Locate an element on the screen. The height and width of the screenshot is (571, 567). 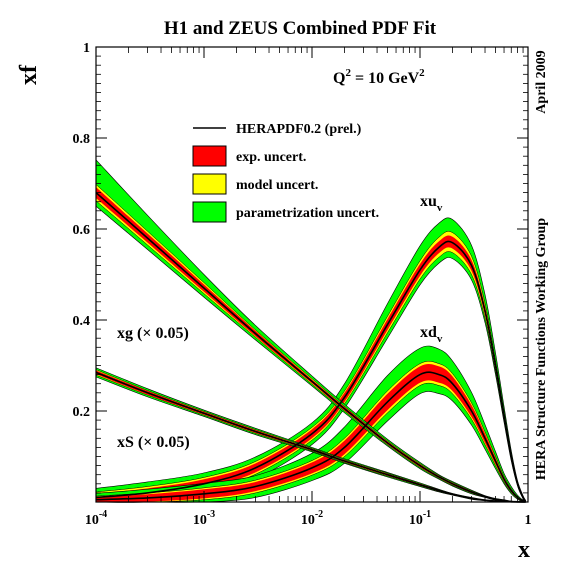
y-tick-label-2: 0.6 is located at coordinates (82, 230).